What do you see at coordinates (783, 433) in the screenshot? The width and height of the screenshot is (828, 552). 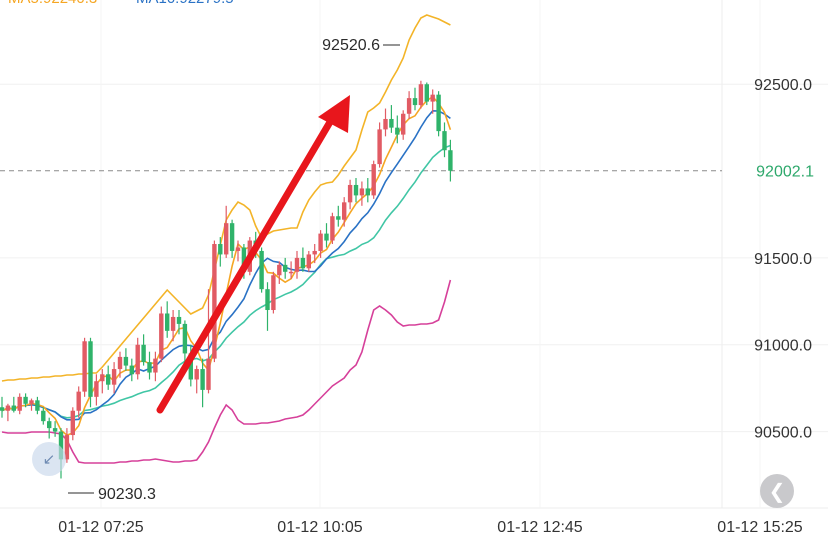 I see `y-tick-label: 90500.0` at bounding box center [783, 433].